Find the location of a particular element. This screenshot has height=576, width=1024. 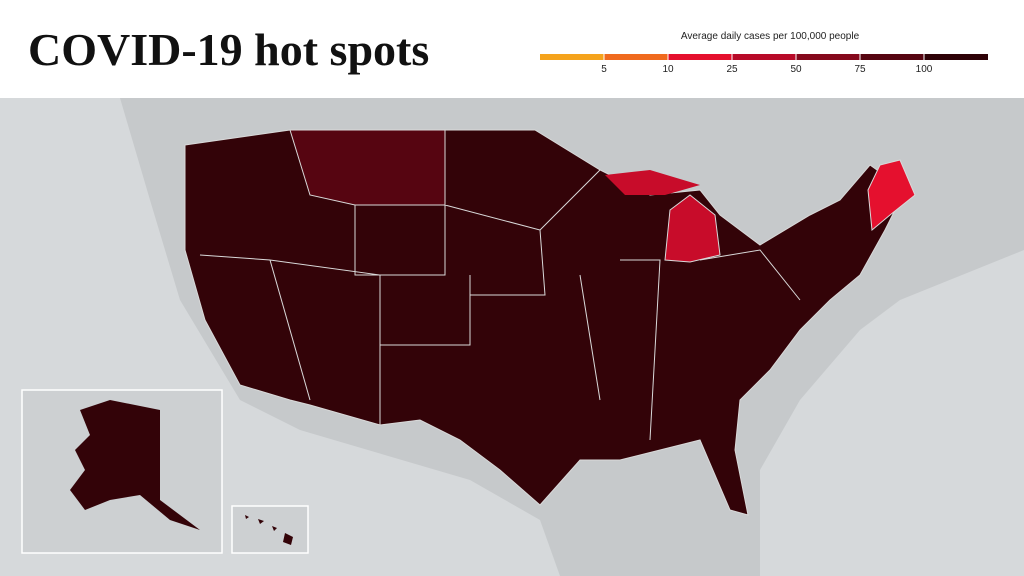

legend-tick-label: 50 is located at coordinates (796, 69).